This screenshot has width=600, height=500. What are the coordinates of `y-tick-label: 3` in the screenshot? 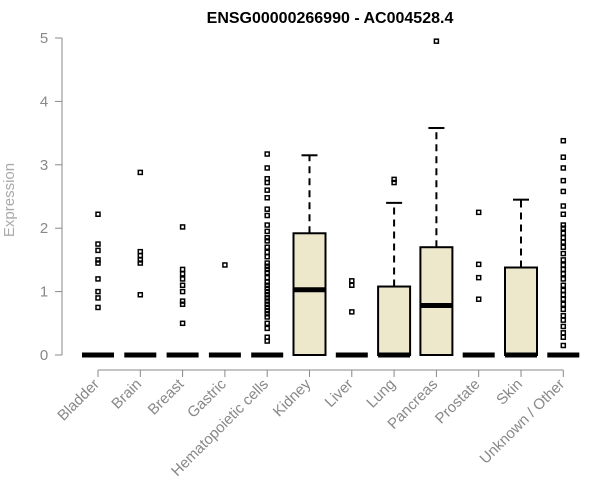 It's located at (44, 165).